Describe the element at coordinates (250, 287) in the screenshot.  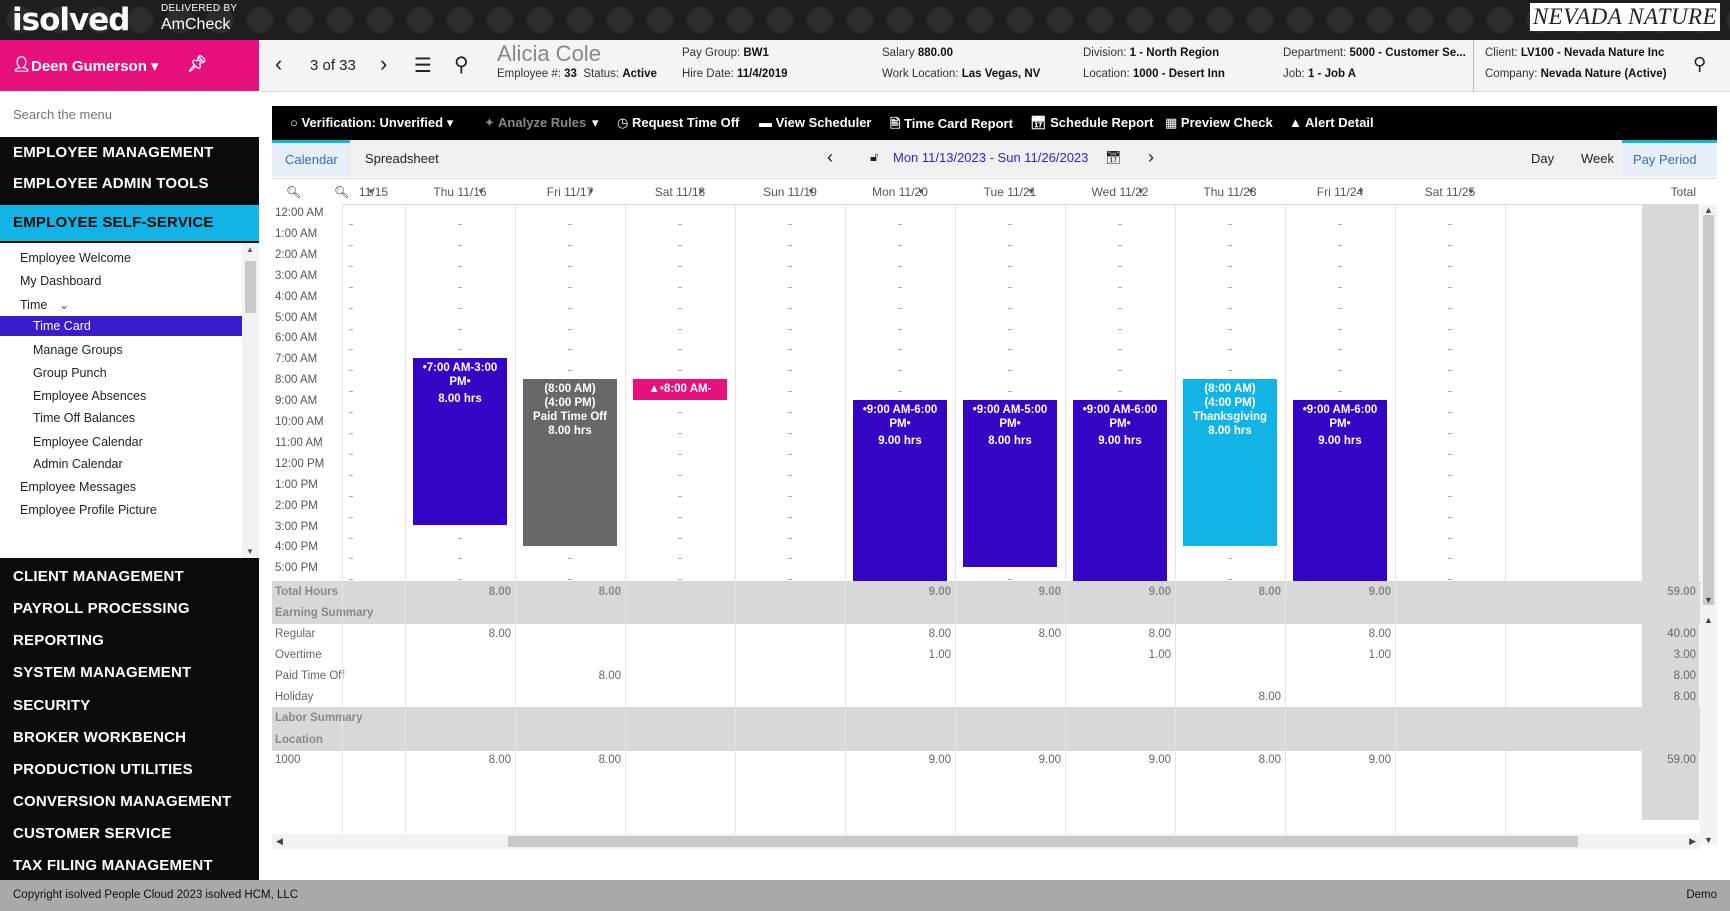
I see `submenu-scroll-thumb` at that location.